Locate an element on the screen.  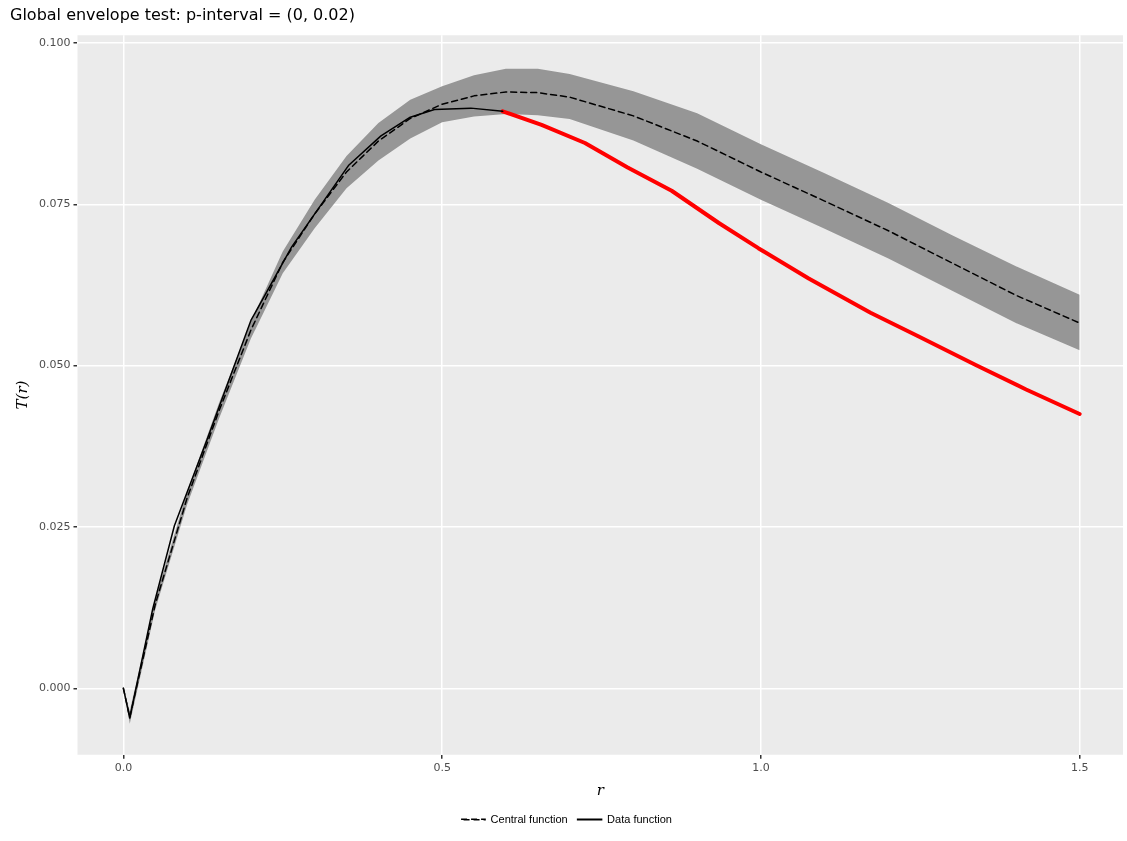
y-tick-label: 0.000 is located at coordinates (54, 688).